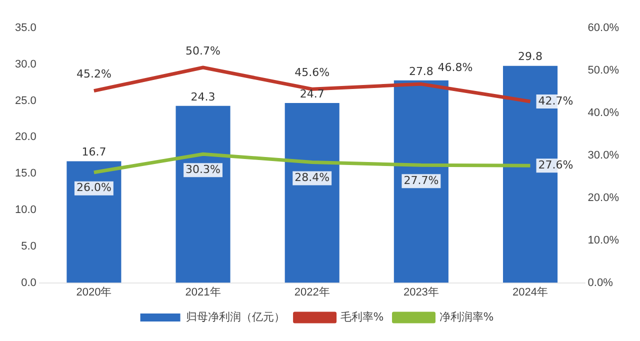 The image size is (640, 341). Describe the element at coordinates (312, 93) in the screenshot. I see `data-label: 24.7` at that location.